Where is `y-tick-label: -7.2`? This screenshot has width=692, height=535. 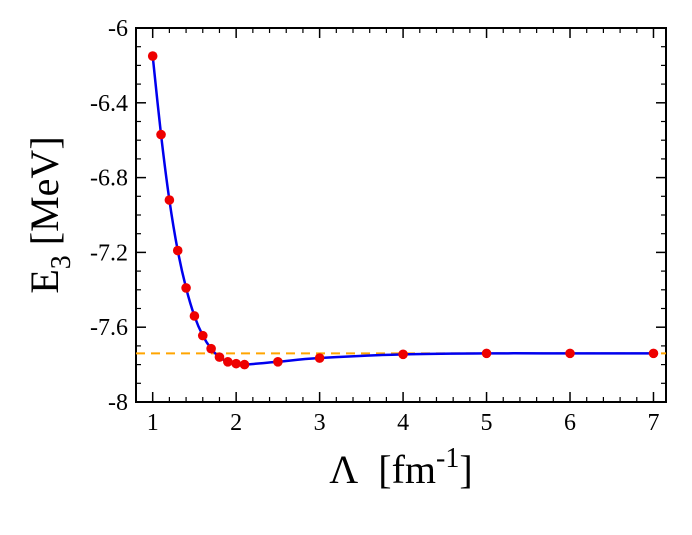
y-tick-label: -7.2 is located at coordinates (109, 253).